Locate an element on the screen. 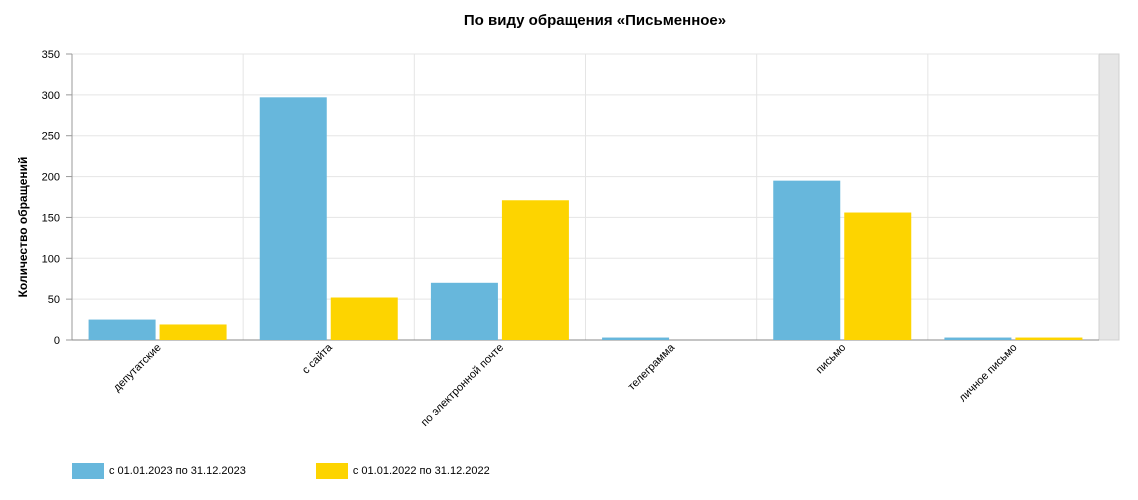 The width and height of the screenshot is (1138, 500). y-tick-label: 0 is located at coordinates (57, 341).